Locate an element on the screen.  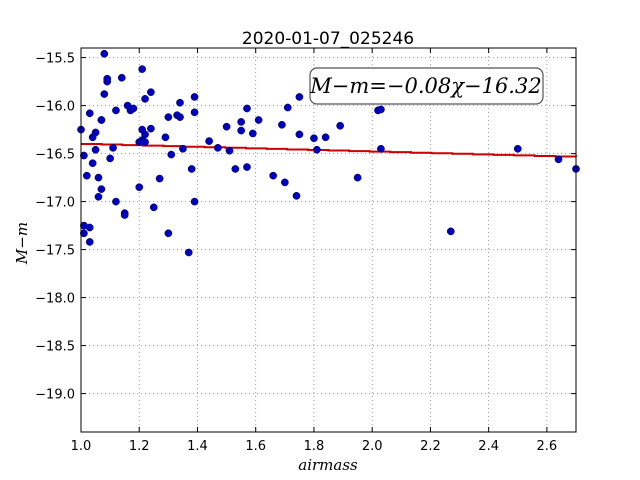
x-tick-label: 1.2 is located at coordinates (139, 446).